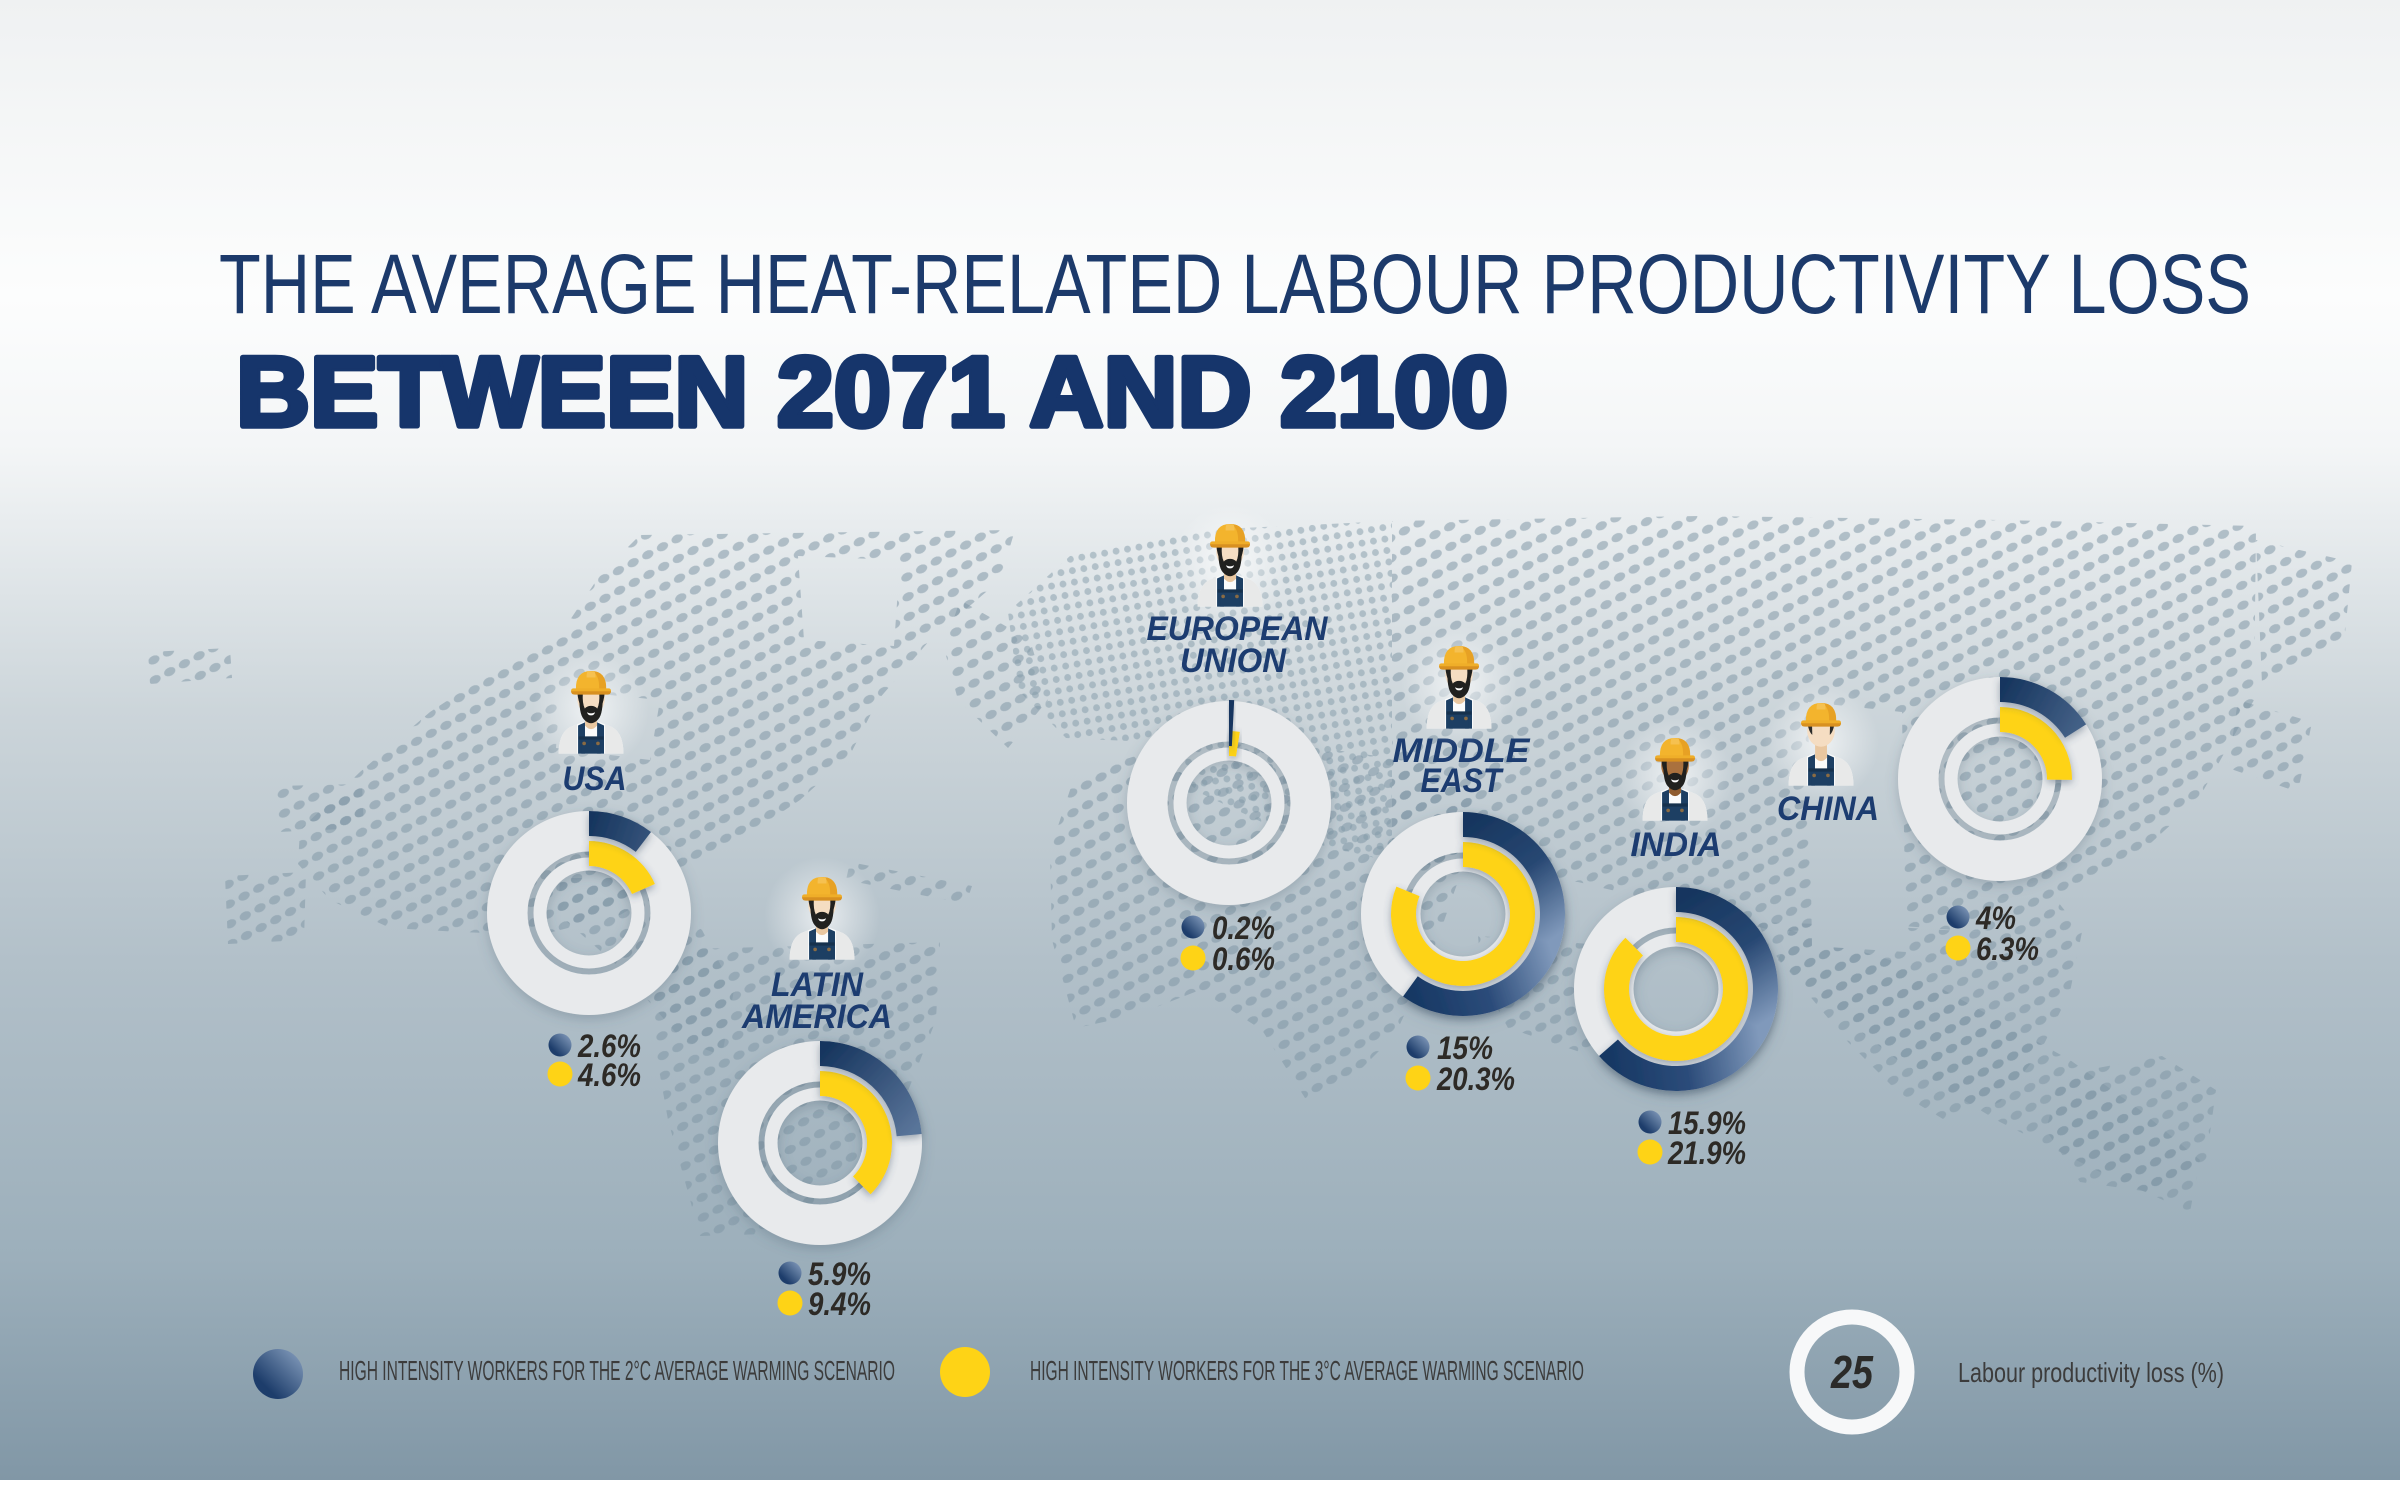  I want to click on svg-text: 0.6%, so click(1243, 959).